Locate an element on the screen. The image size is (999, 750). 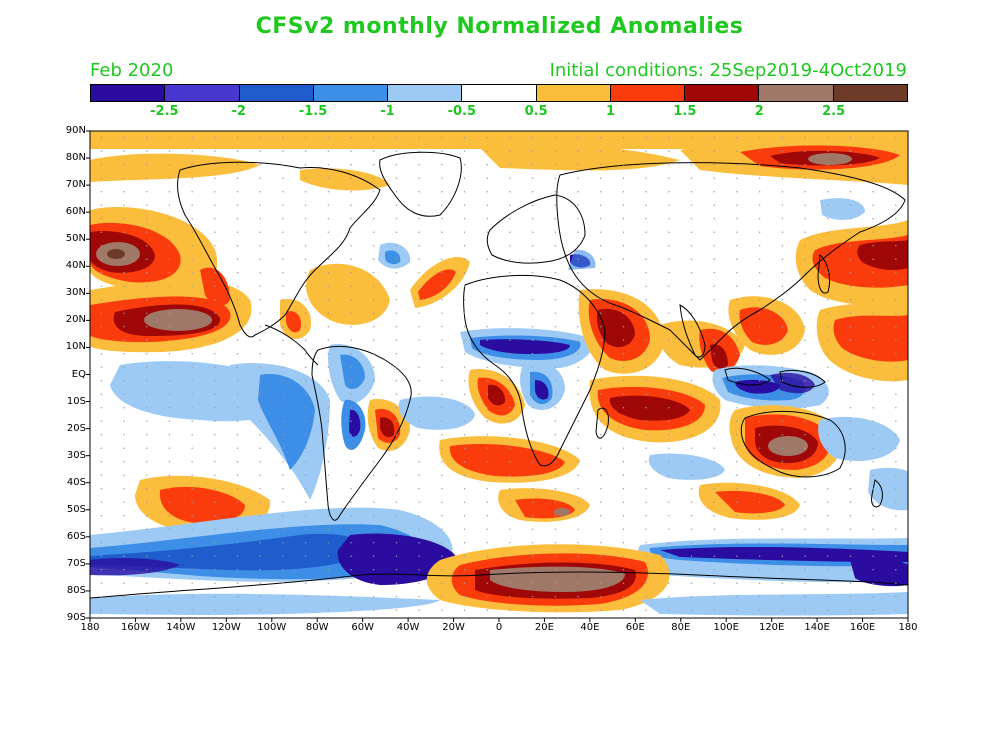
longitude-label: 60W is located at coordinates (362, 627).